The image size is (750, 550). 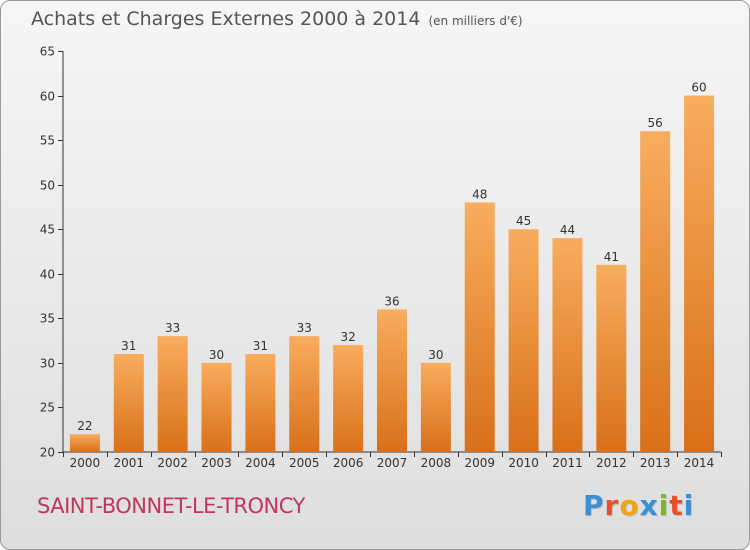 I want to click on y-tick-label: 30, so click(x=47, y=364).